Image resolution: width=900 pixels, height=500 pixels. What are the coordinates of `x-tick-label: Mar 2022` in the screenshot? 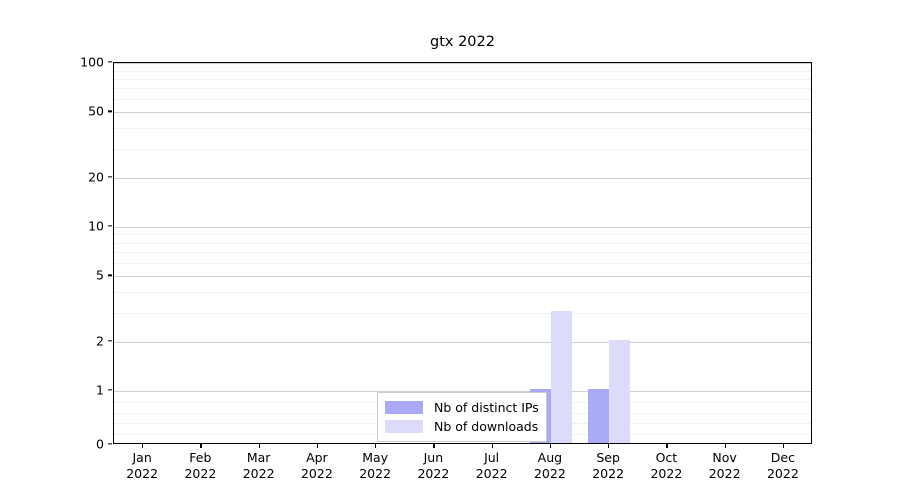 It's located at (259, 466).